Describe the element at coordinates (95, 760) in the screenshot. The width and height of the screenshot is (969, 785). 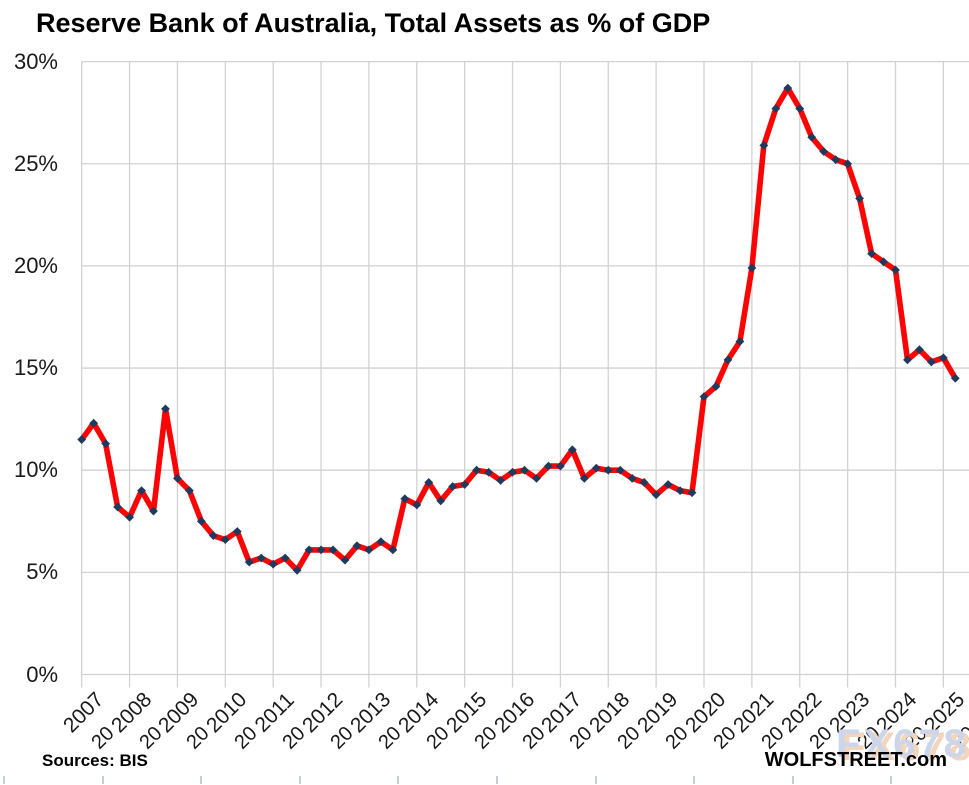
I see `sources-label: Sources: BIS` at that location.